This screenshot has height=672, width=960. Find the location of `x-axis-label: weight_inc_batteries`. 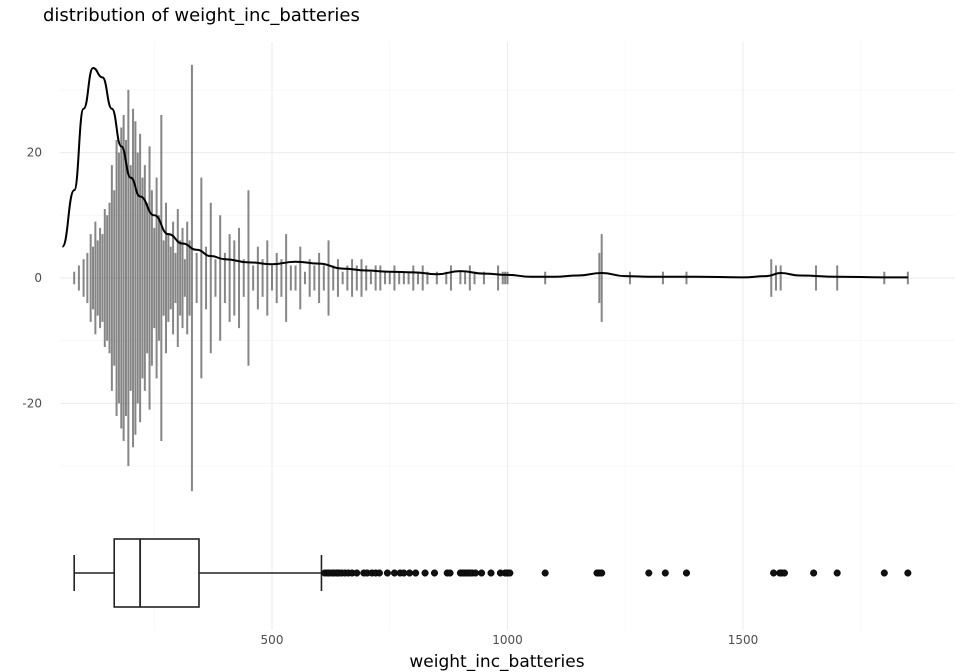

x-axis-label: weight_inc_batteries is located at coordinates (496, 662).